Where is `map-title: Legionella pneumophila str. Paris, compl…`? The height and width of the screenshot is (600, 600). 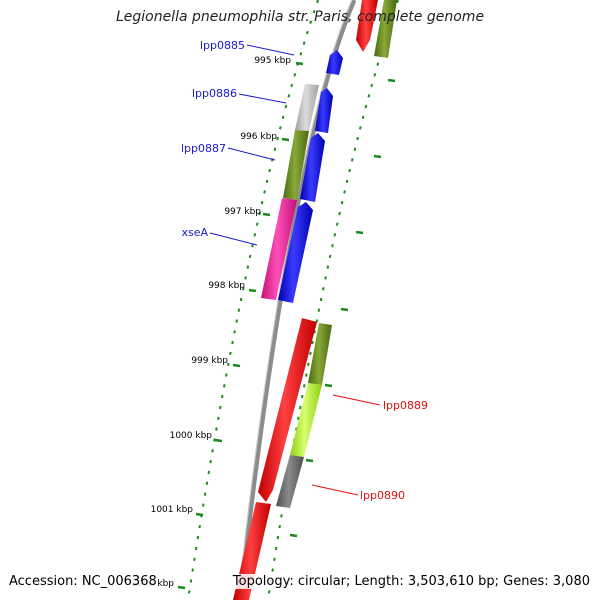
map-title: Legionella pneumophila str. Paris, compl… is located at coordinates (300, 17).